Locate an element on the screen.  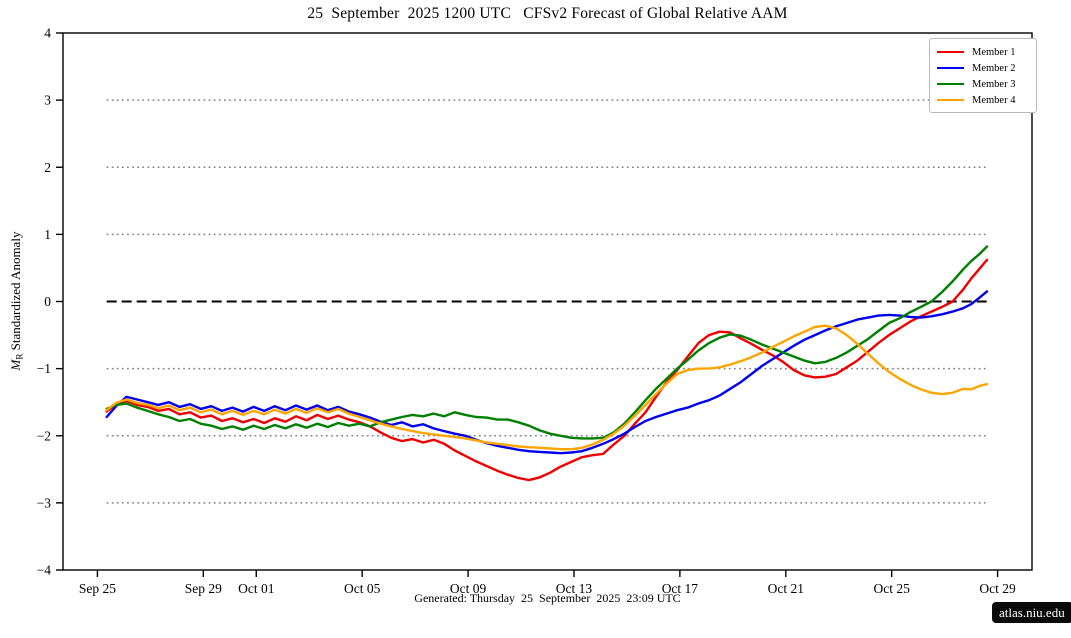
y-tick-label: 1 is located at coordinates (47, 234).